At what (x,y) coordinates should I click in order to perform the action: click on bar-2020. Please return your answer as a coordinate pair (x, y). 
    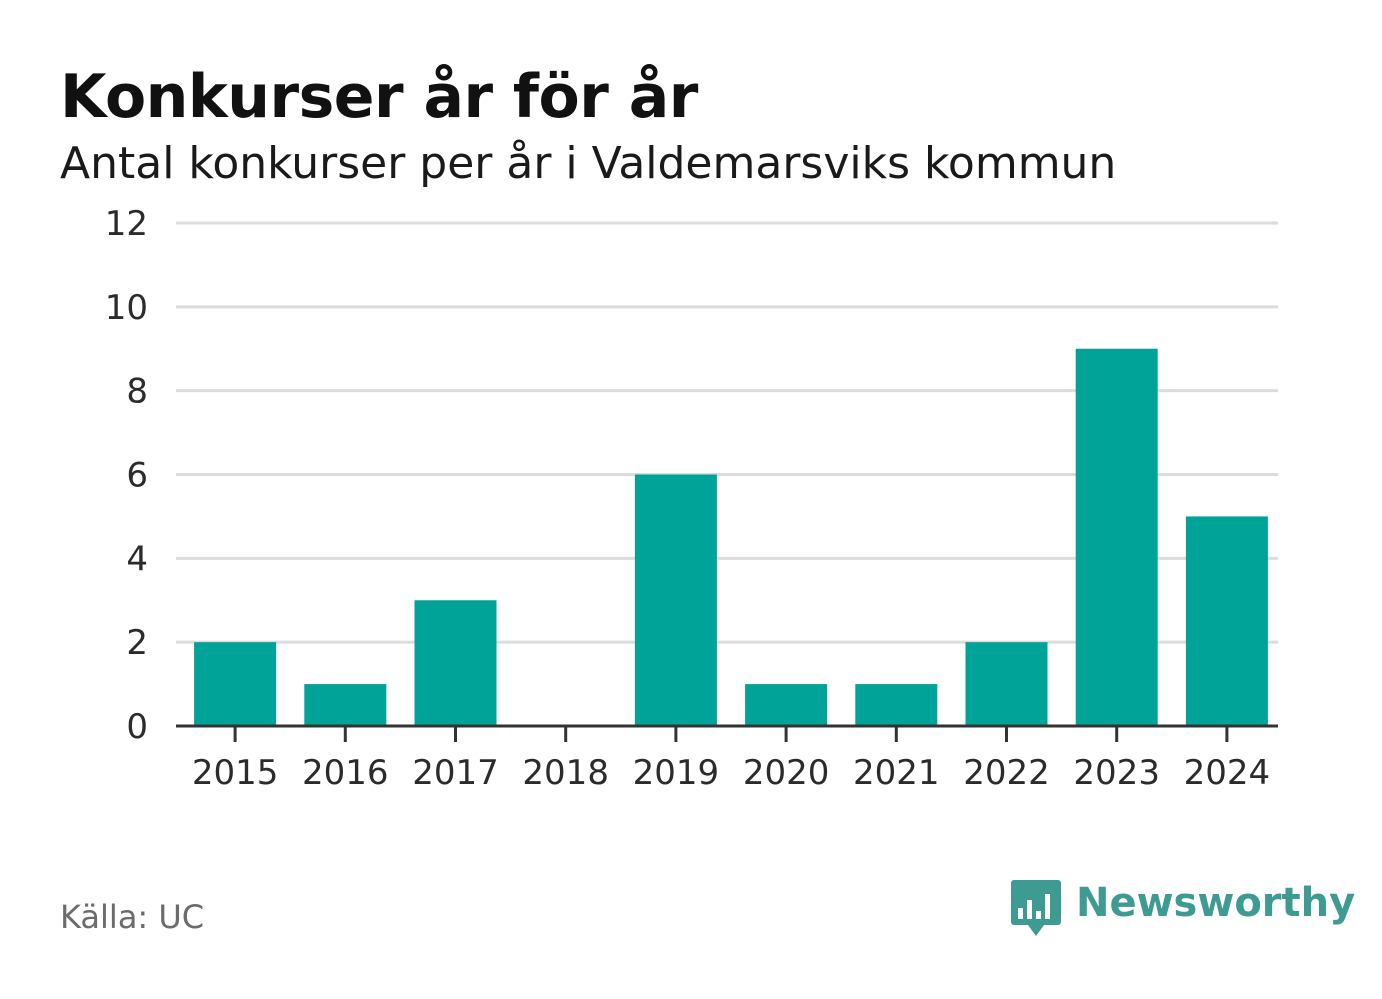
    Looking at the image, I should click on (786, 705).